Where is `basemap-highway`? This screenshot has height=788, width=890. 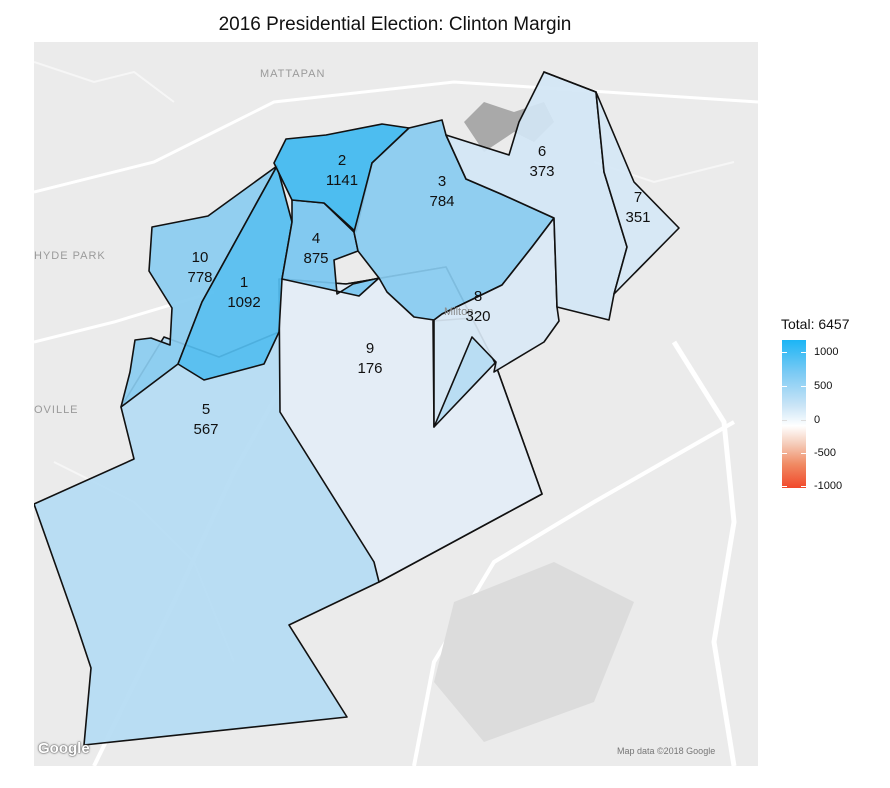 basemap-highway is located at coordinates (704, 553).